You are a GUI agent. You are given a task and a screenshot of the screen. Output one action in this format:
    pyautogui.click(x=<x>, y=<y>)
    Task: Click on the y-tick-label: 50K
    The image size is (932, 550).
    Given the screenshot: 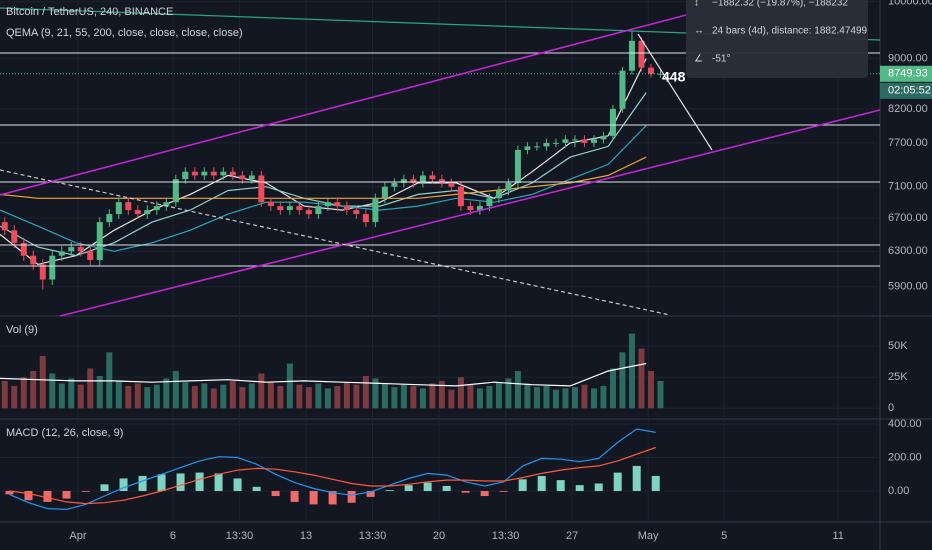 What is the action you would take?
    pyautogui.click(x=898, y=346)
    